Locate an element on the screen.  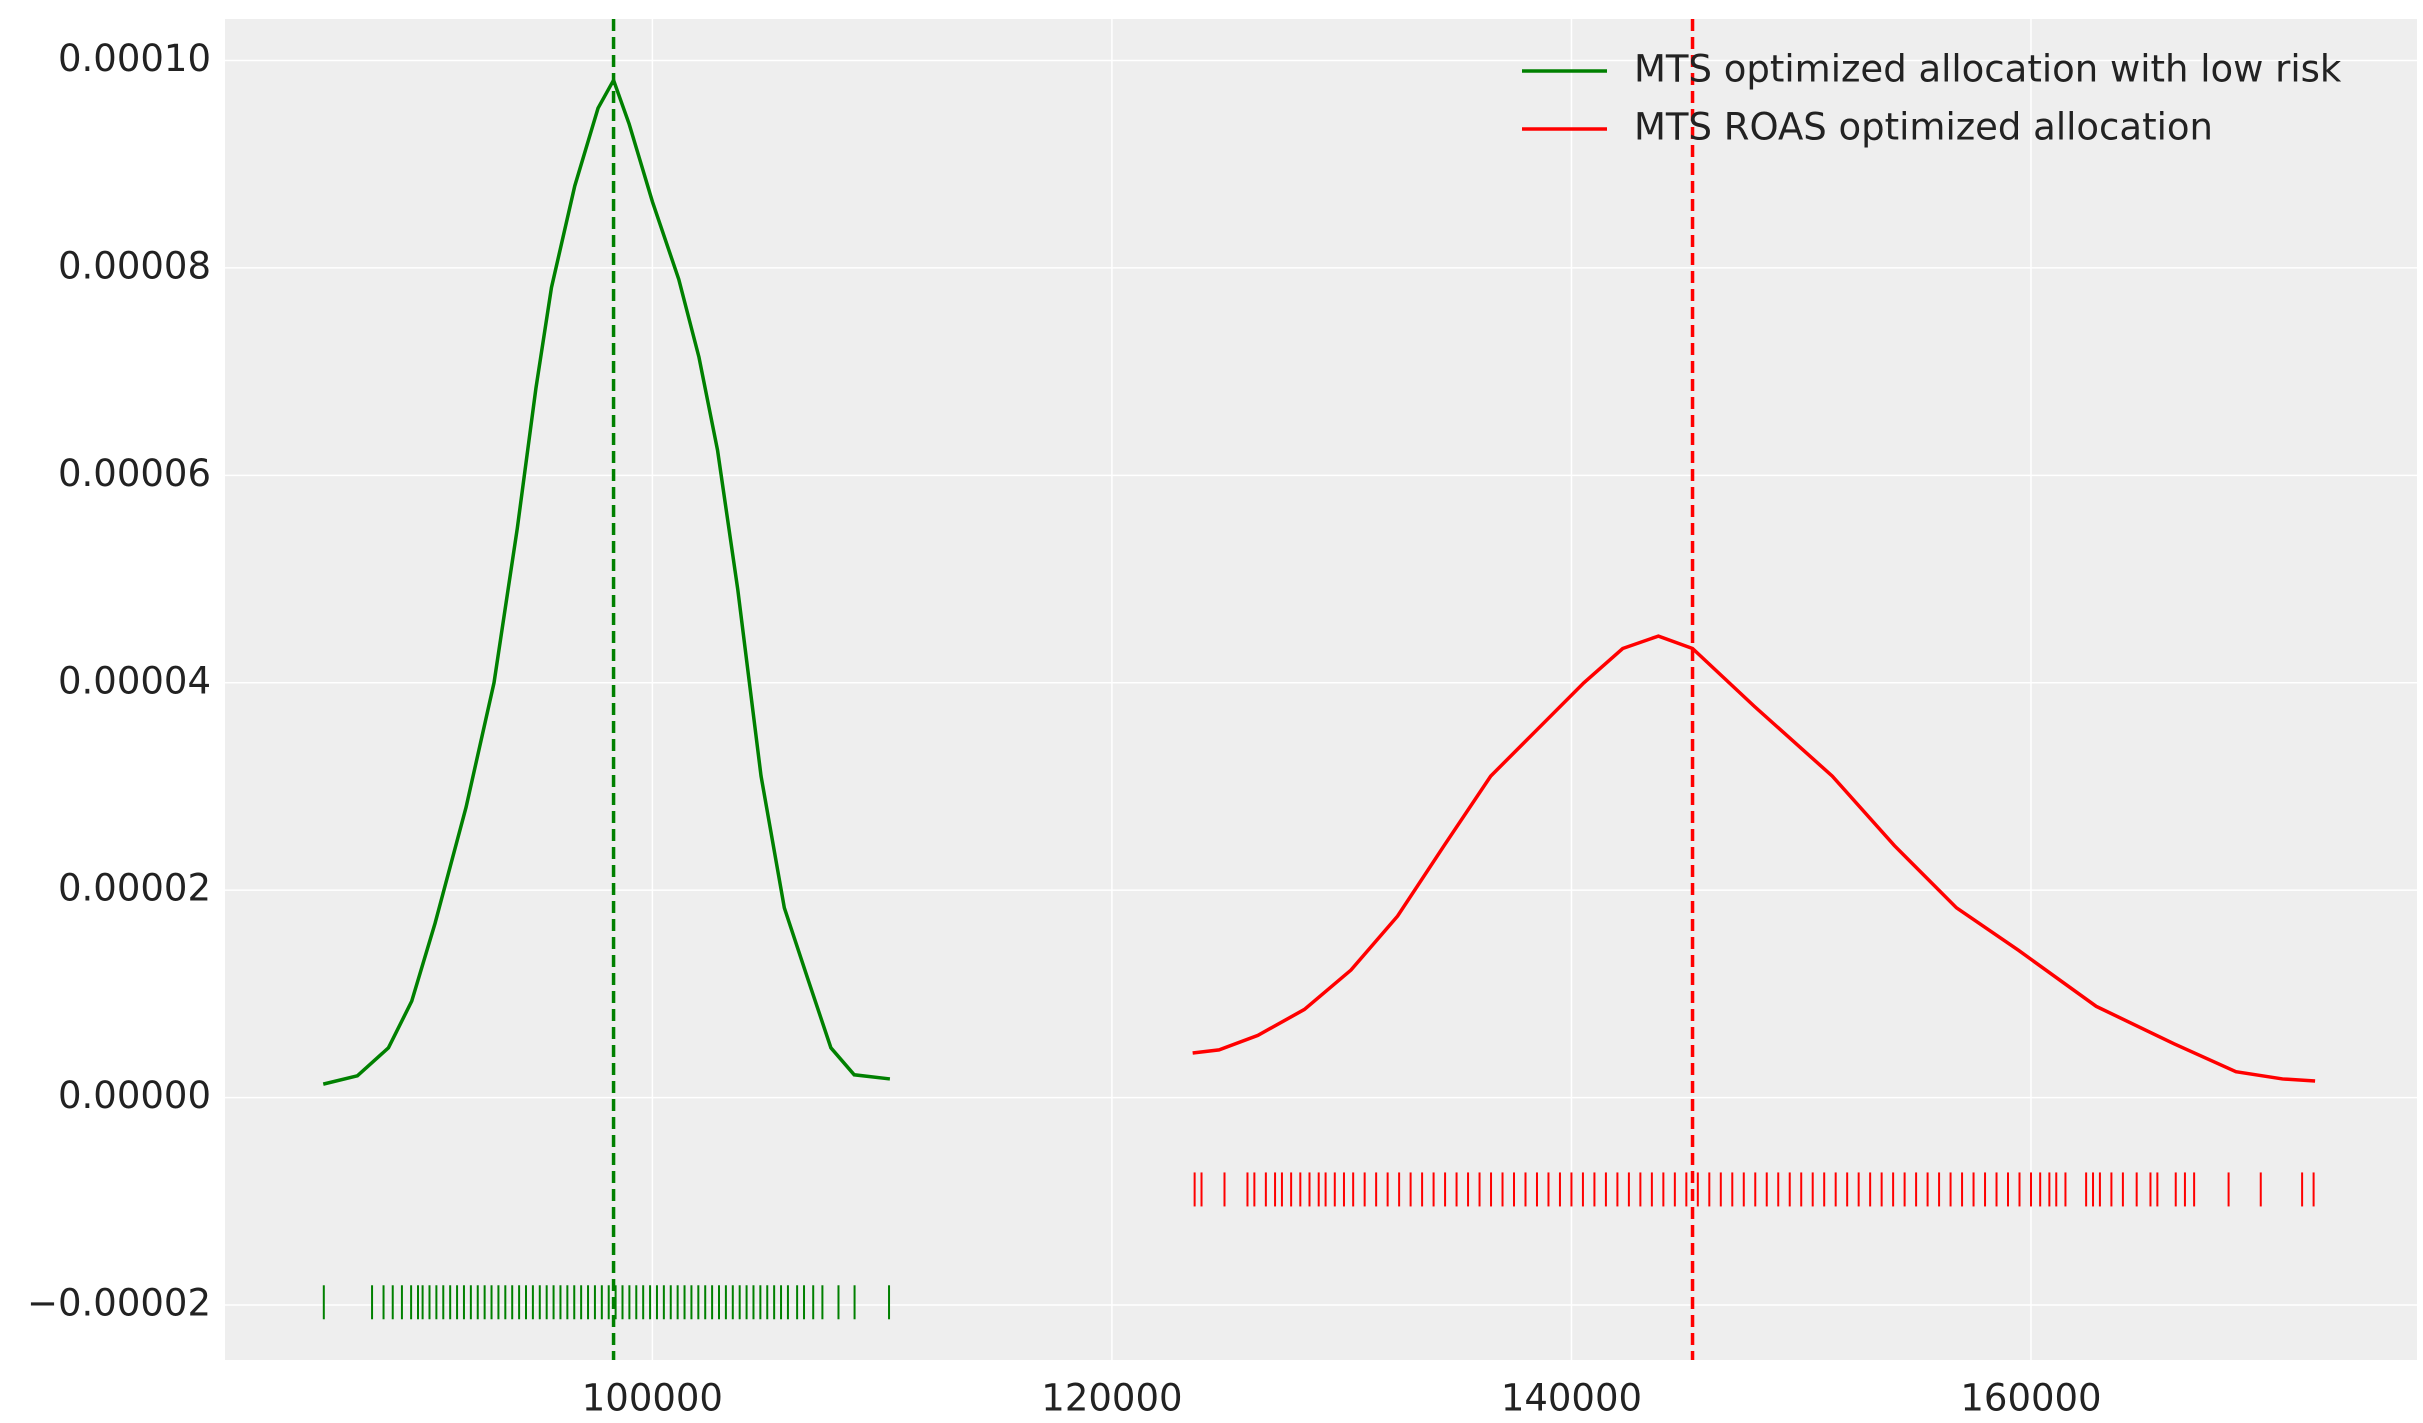
y-tick-label: −0.00002 is located at coordinates (119, 1303).